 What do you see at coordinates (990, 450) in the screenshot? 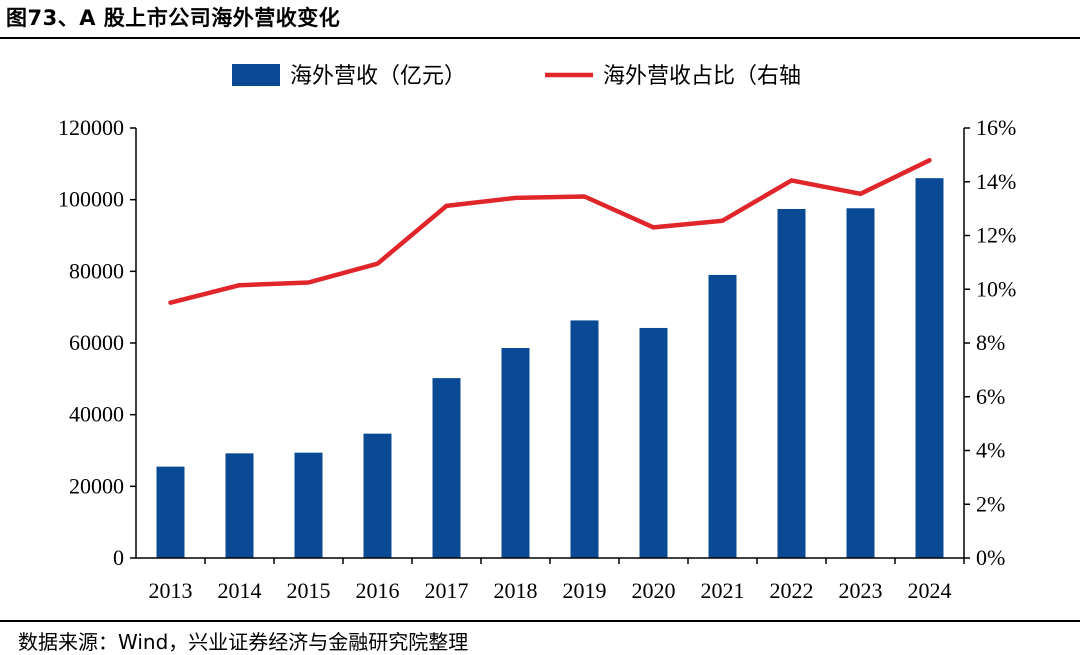
I see `right-tick-label: 4%` at bounding box center [990, 450].